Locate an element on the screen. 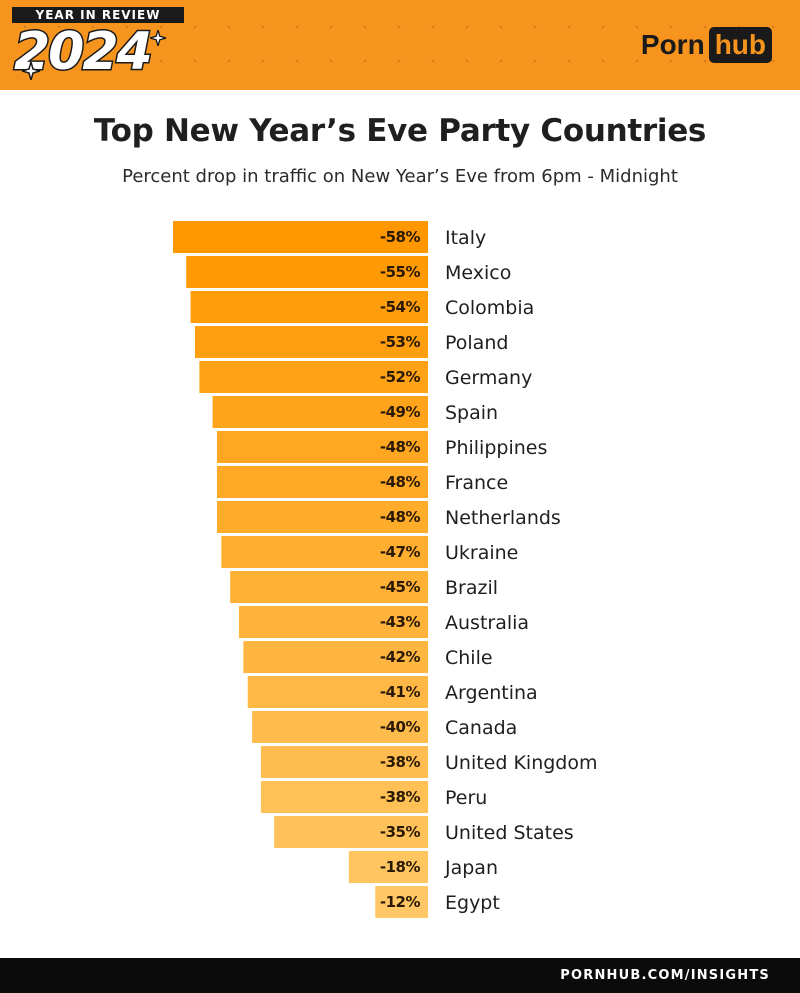  category-label: Peru is located at coordinates (466, 798).